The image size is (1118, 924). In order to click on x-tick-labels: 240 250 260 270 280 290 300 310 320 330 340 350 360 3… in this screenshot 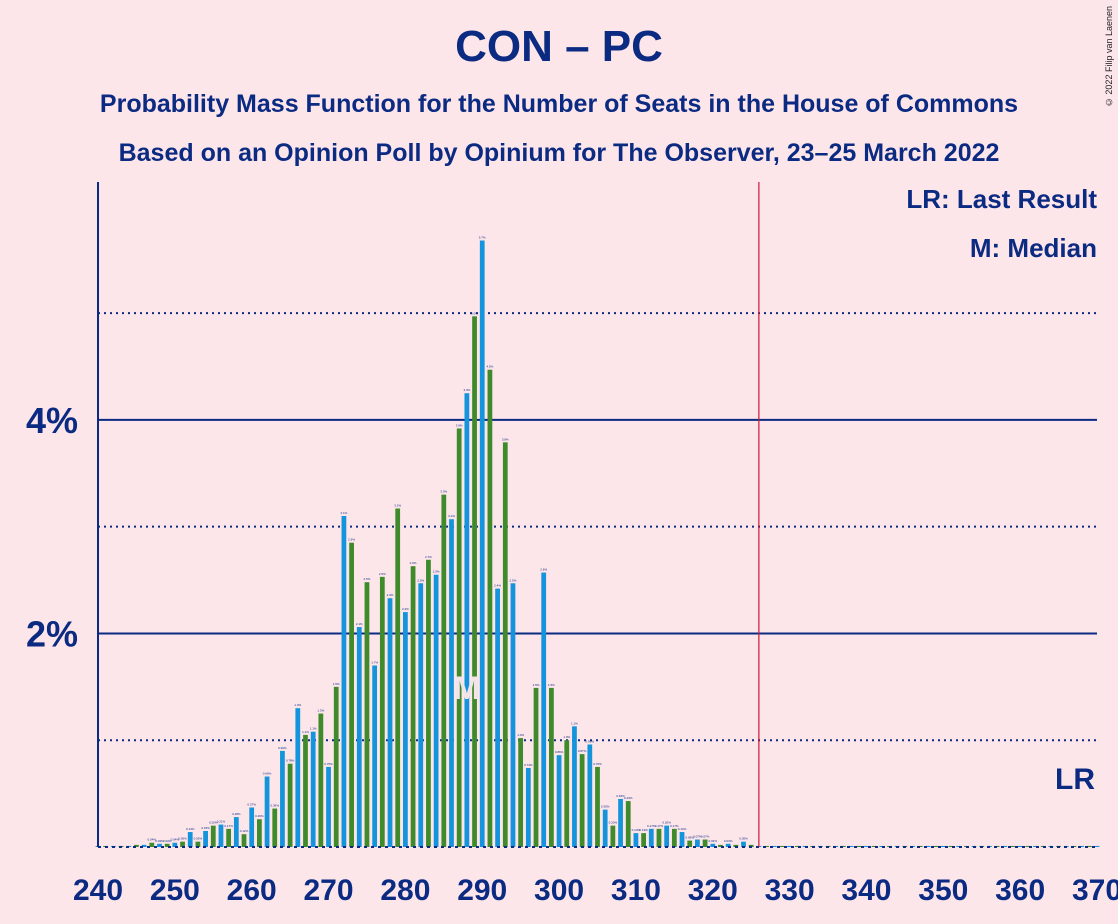, I will do `click(595, 890)`.